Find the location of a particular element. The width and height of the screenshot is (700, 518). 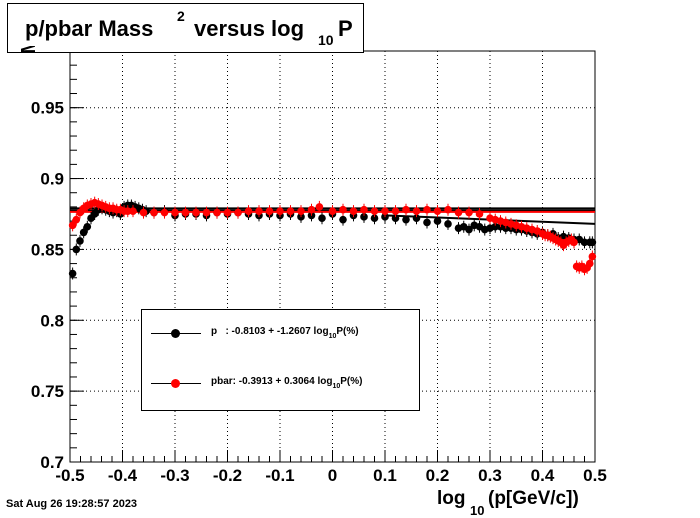

y-tick-label: 0.85 is located at coordinates (47, 249).